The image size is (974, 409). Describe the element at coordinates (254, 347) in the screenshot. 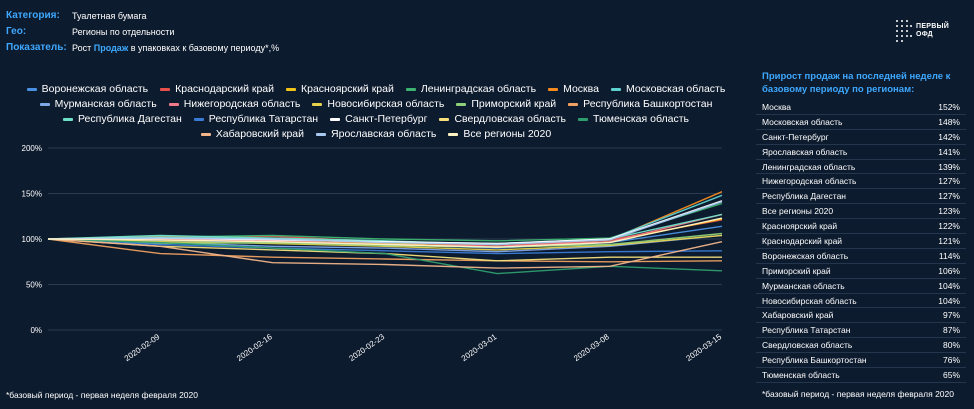

I see `x-tick-label: 2020-02-16` at that location.